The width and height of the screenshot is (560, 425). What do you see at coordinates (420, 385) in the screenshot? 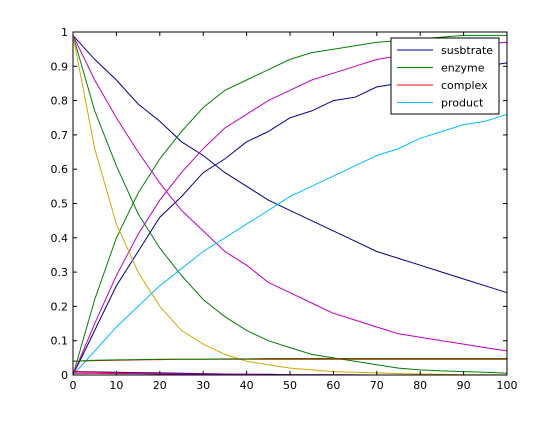
I see `x-tick-label: 80` at bounding box center [420, 385].